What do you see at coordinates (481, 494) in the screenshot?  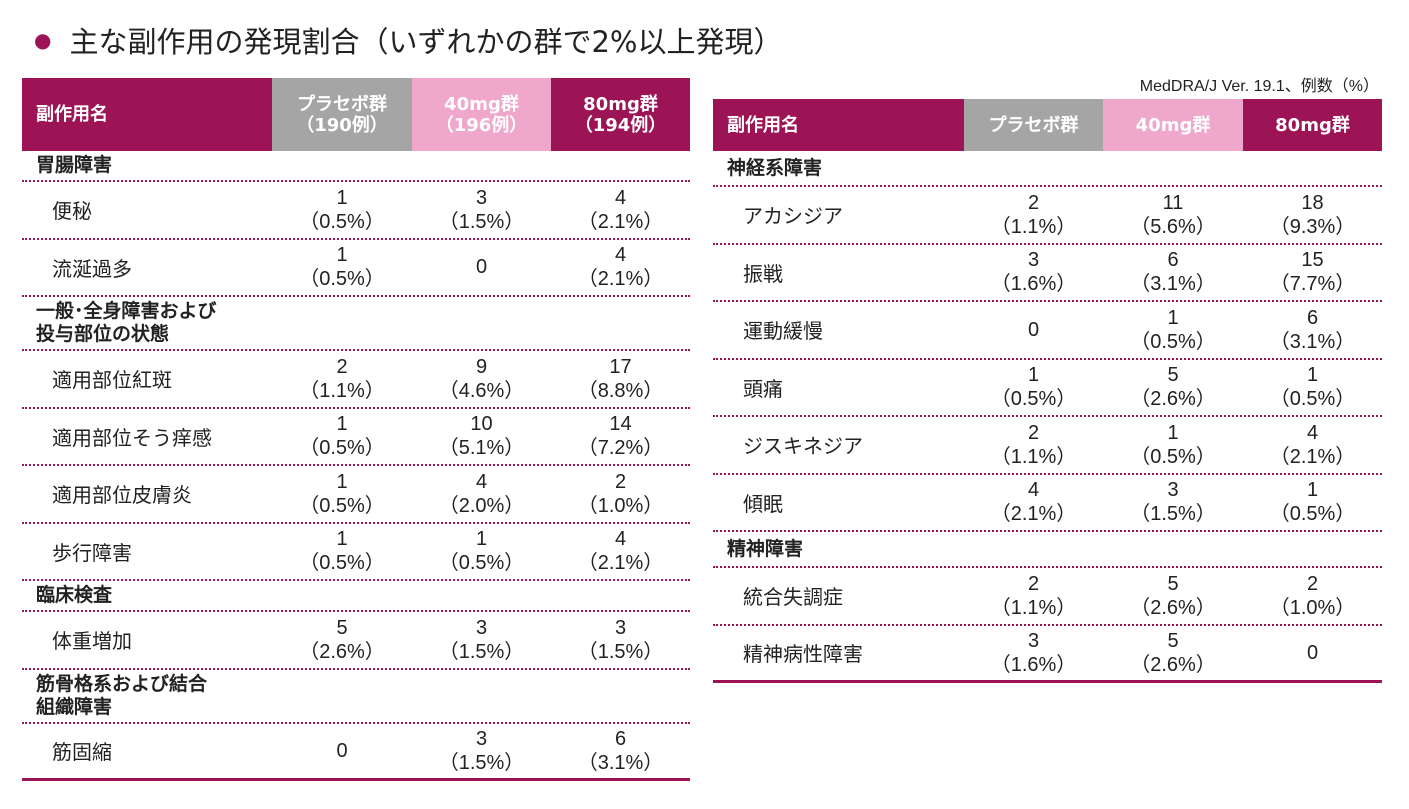 I see `value-mg40: 4 （2.0%）` at bounding box center [481, 494].